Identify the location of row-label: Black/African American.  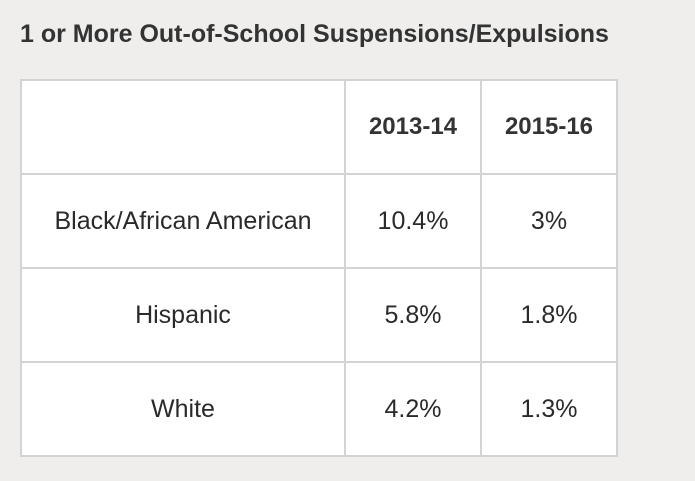
(183, 221).